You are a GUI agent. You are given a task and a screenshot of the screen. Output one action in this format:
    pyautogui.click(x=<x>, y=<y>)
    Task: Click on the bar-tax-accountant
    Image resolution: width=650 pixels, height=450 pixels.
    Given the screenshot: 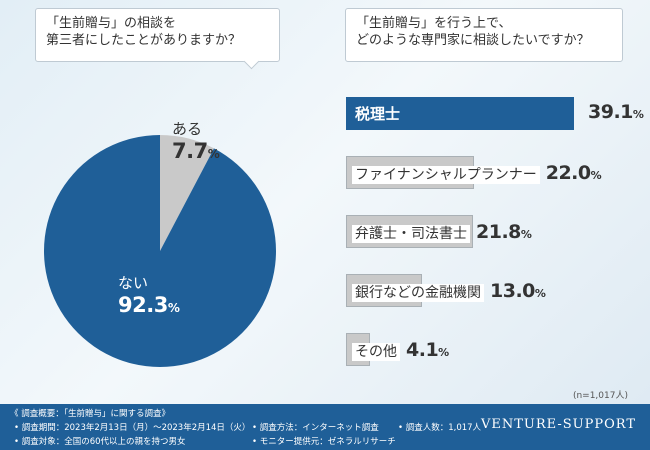 What is the action you would take?
    pyautogui.click(x=460, y=113)
    